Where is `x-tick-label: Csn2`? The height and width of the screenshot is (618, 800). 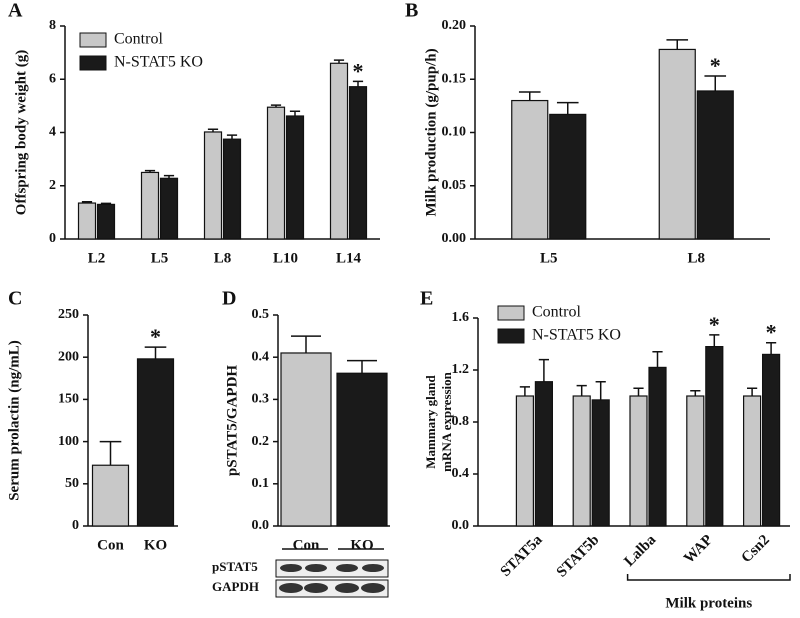 x-tick-label: Csn2 is located at coordinates (756, 549).